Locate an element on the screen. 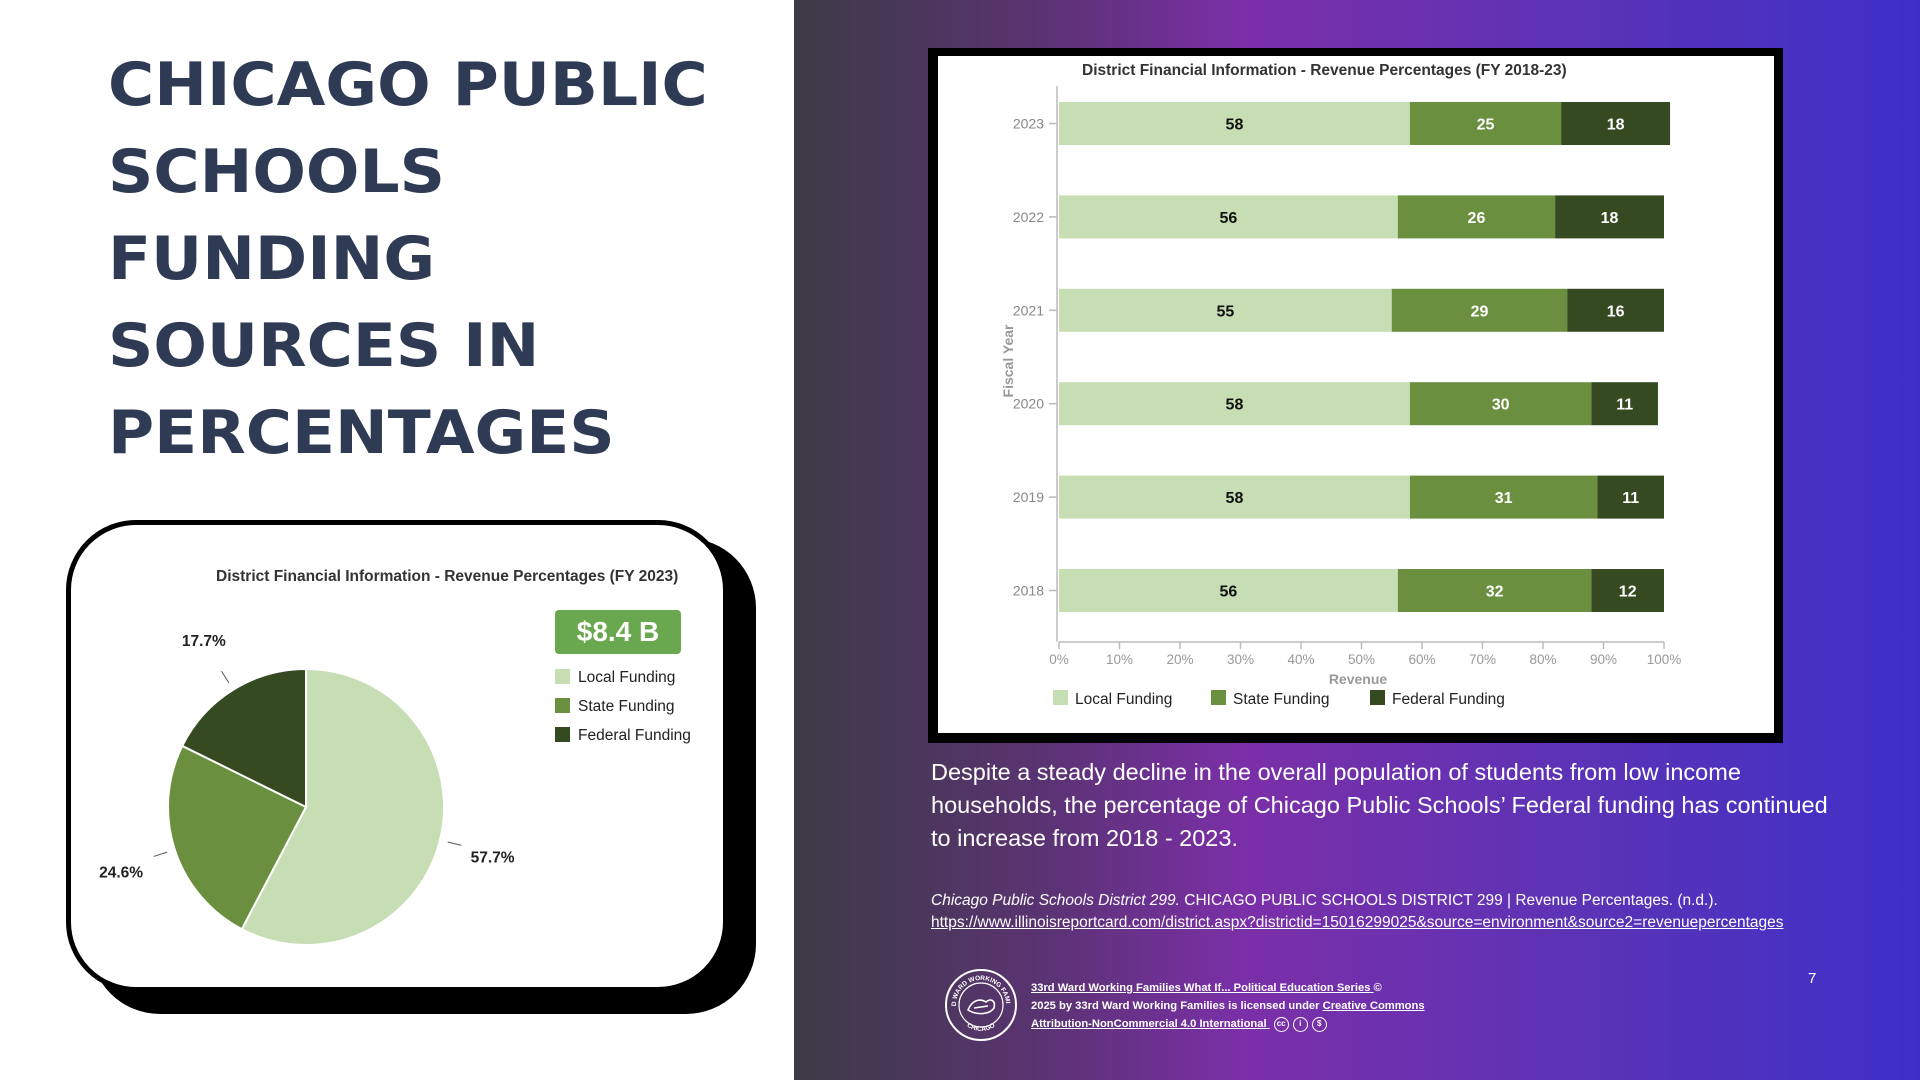 The width and height of the screenshot is (1920, 1080). bar-value-label: 25 is located at coordinates (1486, 125).